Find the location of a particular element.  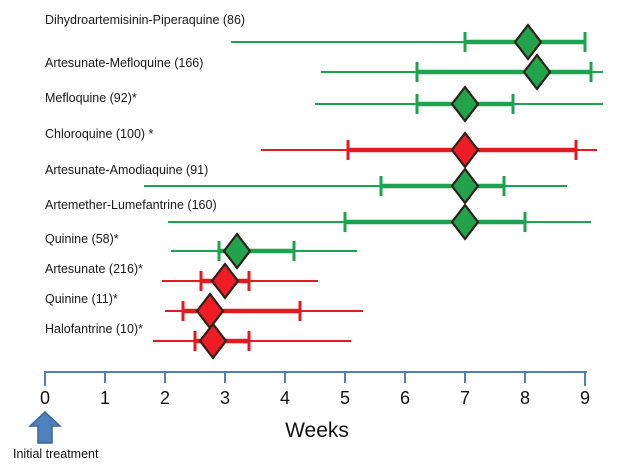

axis-tick-label: 5 is located at coordinates (345, 398).